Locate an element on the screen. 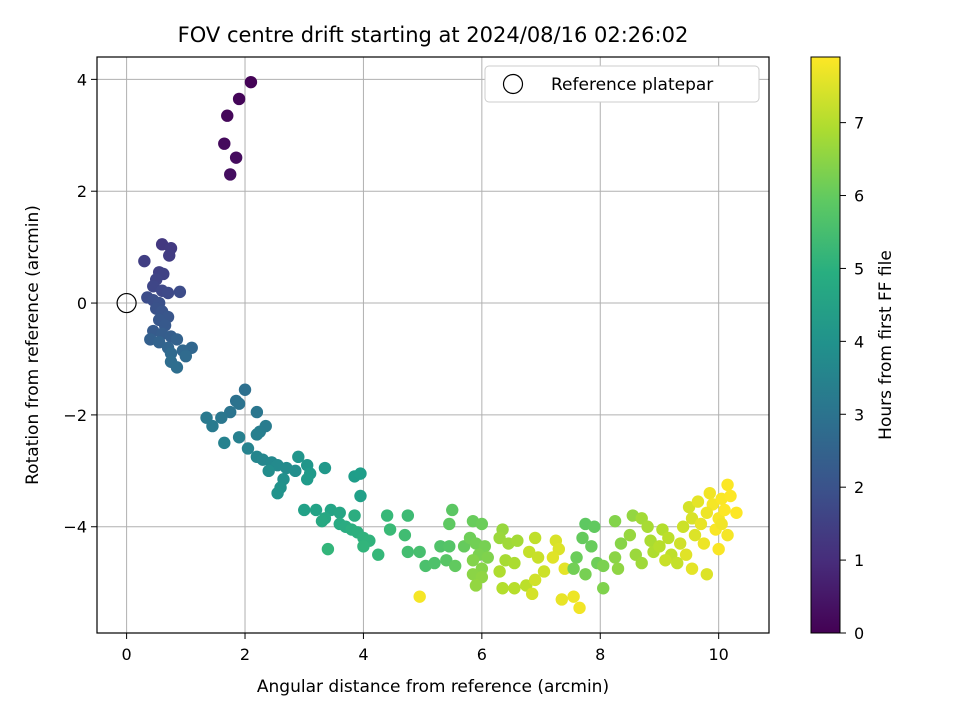 This screenshot has height=720, width=960. legend-box is located at coordinates (622, 84).